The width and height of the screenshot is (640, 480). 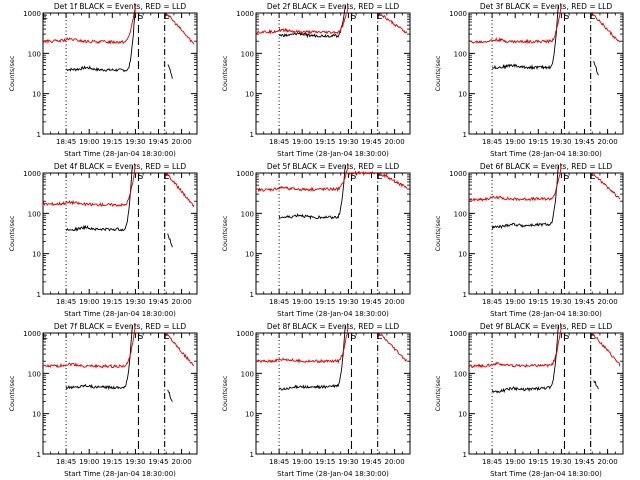 What do you see at coordinates (333, 6) in the screenshot?
I see `chart-title: Det 2f BLACK = Events, RED = LLD` at bounding box center [333, 6].